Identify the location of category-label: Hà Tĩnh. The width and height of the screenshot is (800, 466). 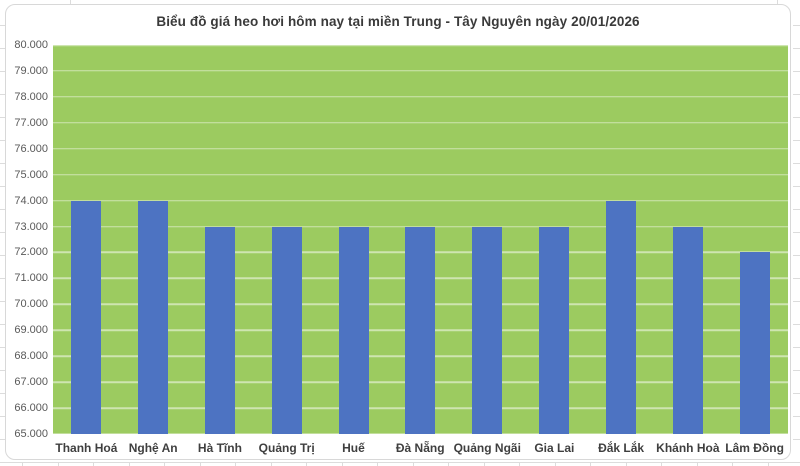
(219, 448).